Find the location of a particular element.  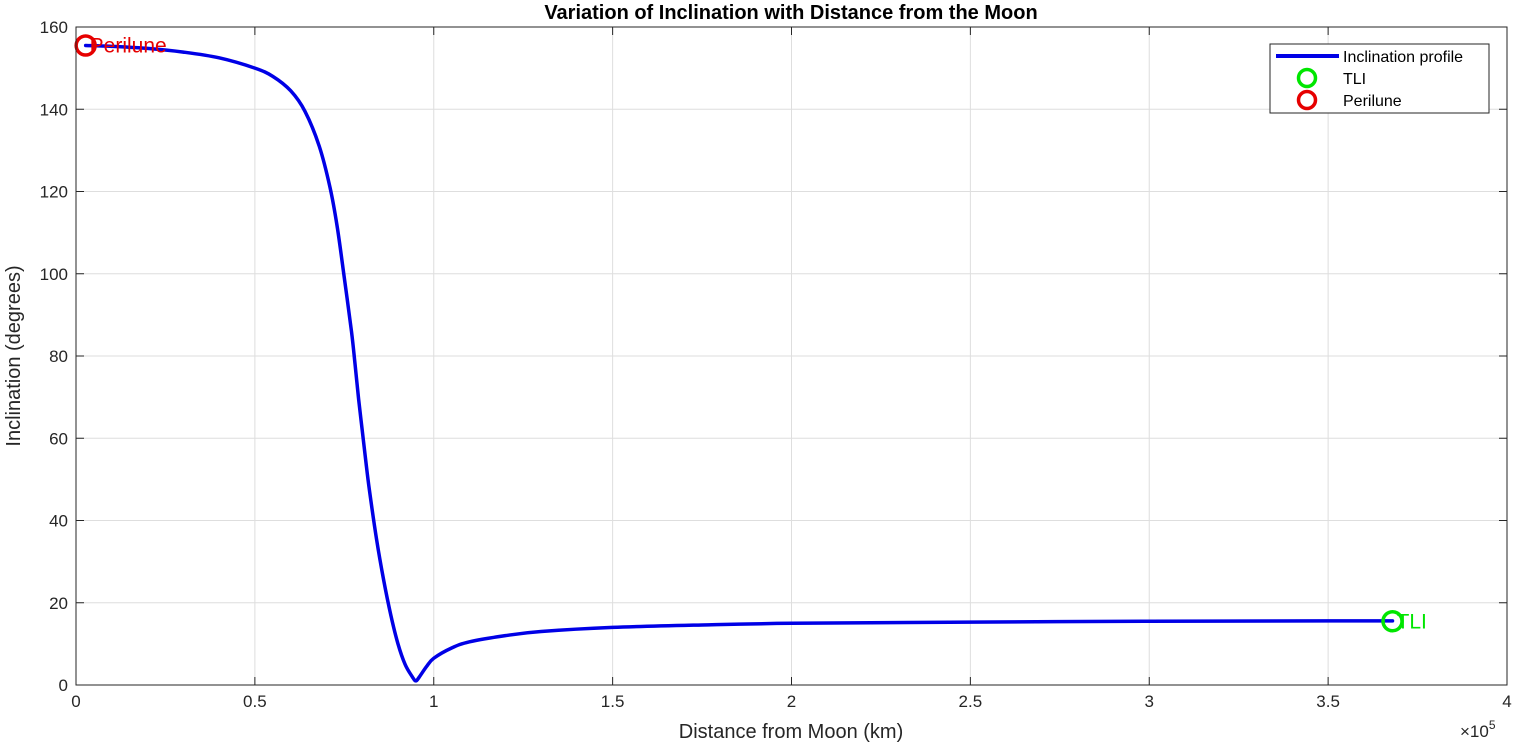

y-tick-label: 40 is located at coordinates (58, 521).